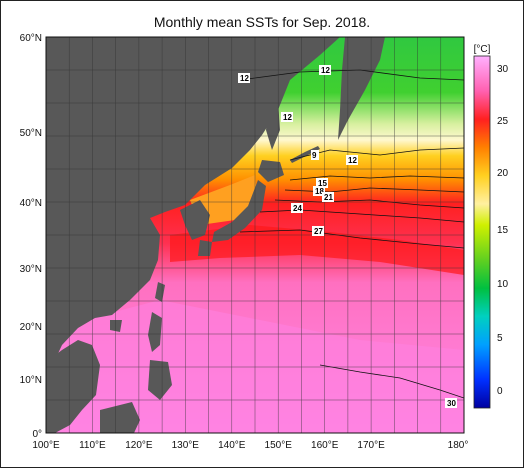  What do you see at coordinates (31, 380) in the screenshot?
I see `lat-label: 10°N` at bounding box center [31, 380].